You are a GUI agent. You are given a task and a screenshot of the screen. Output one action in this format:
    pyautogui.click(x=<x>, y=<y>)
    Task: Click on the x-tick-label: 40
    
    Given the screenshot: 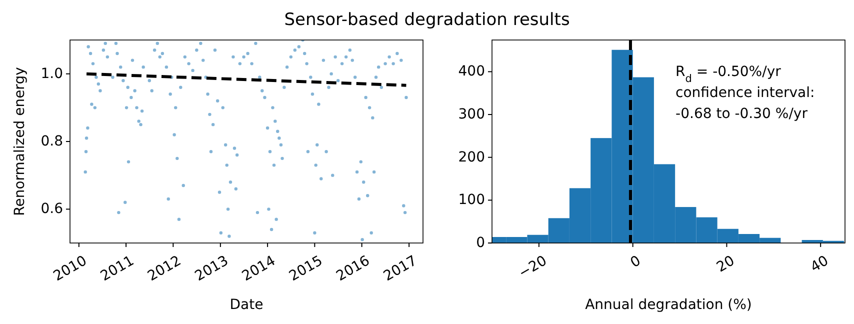 What is the action you would take?
    pyautogui.click(x=820, y=264)
    